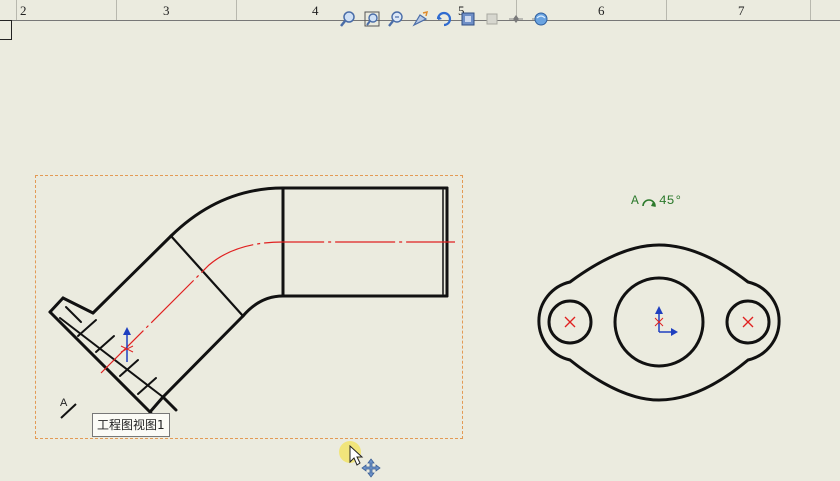 The height and width of the screenshot is (481, 840). I want to click on view-rotation-annotation: A 45°, so click(656, 200).